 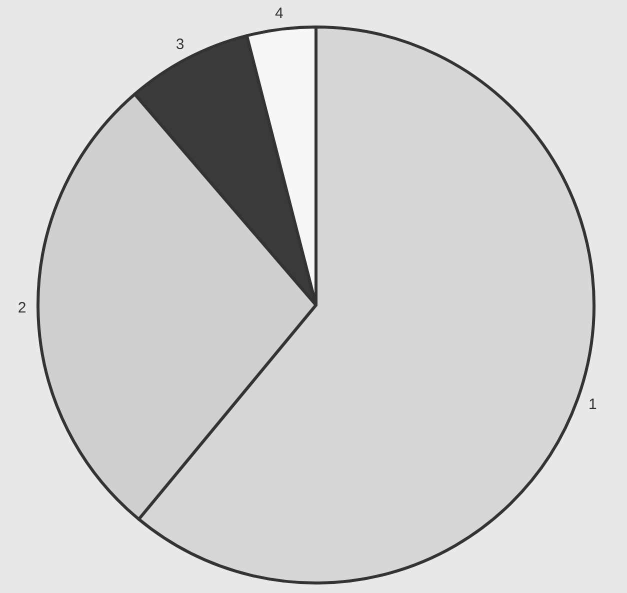 What do you see at coordinates (180, 44) in the screenshot?
I see `slice-label: 3` at bounding box center [180, 44].